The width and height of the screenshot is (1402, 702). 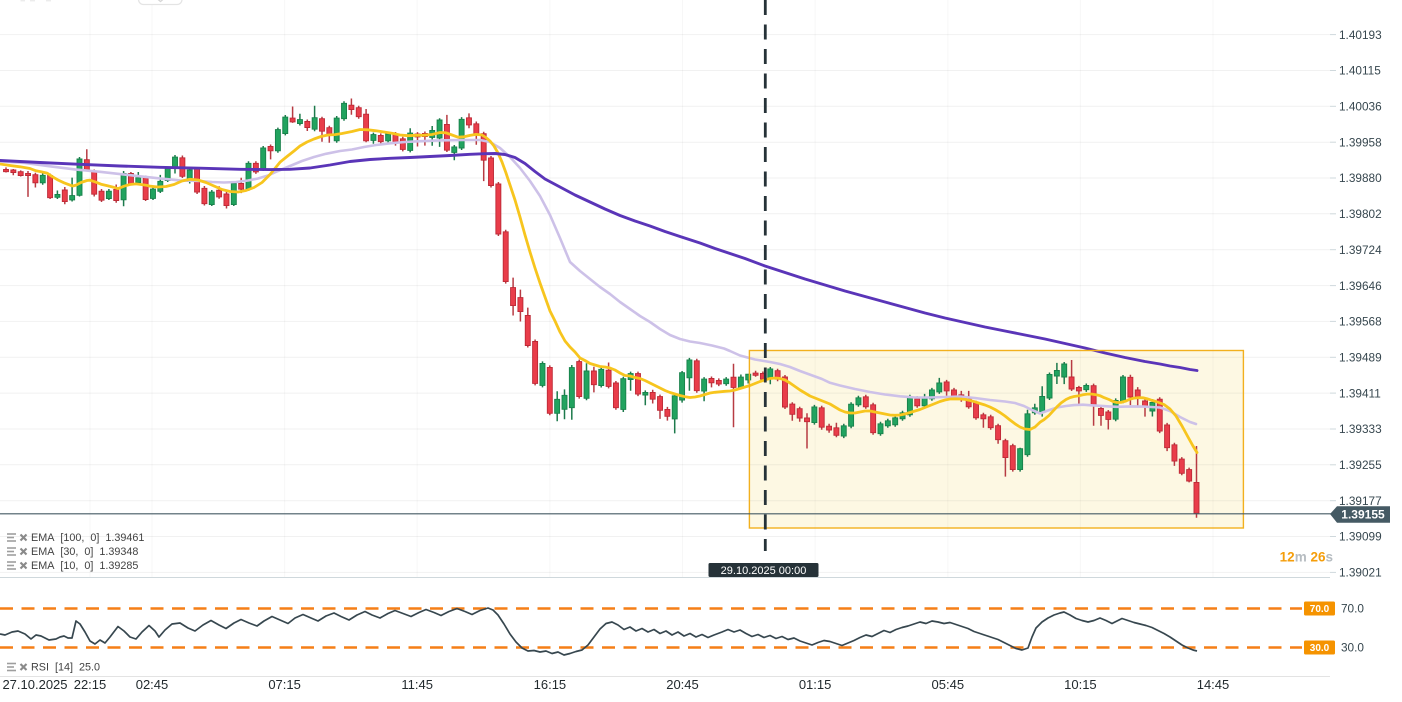 What do you see at coordinates (1360, 573) in the screenshot?
I see `svg-text: 1.39021` at bounding box center [1360, 573].